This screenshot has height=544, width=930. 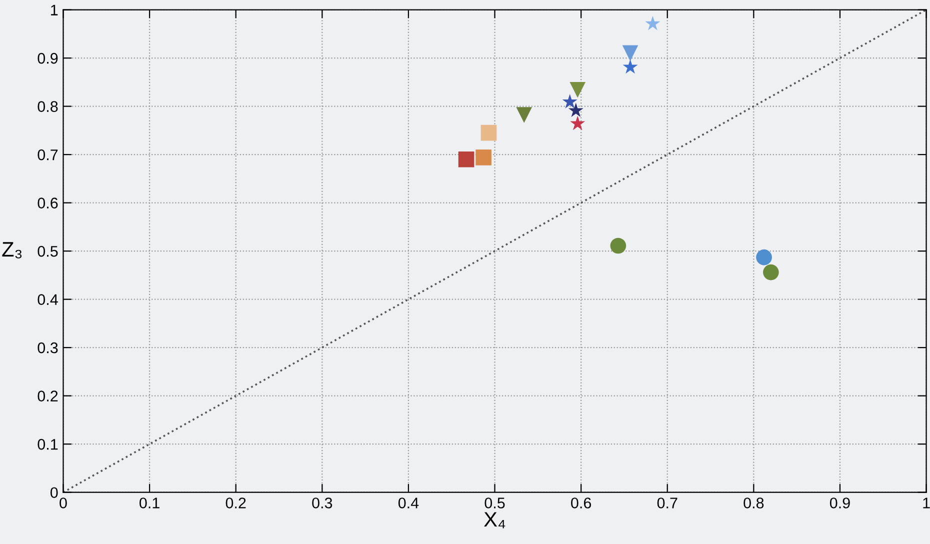 What do you see at coordinates (48, 58) in the screenshot?
I see `y-tick-label: 0.9` at bounding box center [48, 58].